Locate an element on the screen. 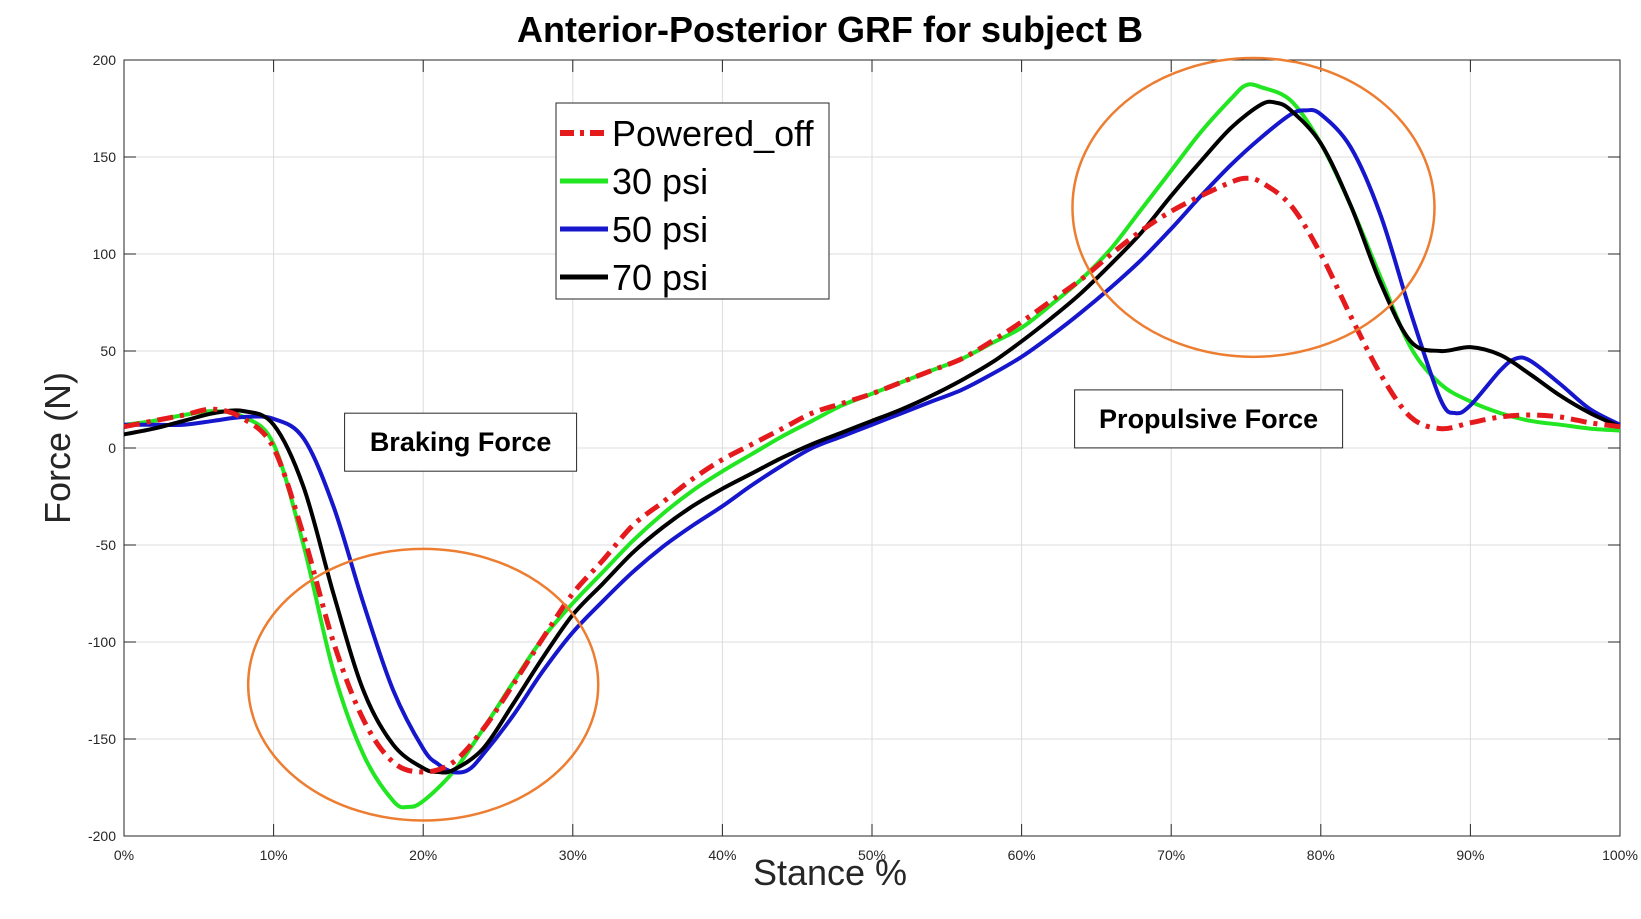  x-axis-title: Stance % is located at coordinates (830, 872).